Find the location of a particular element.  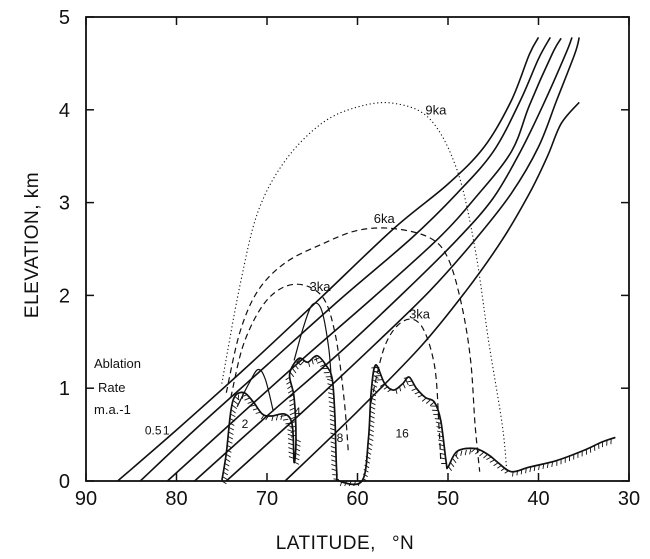

x-tick-label-40: 40 is located at coordinates (538, 499).